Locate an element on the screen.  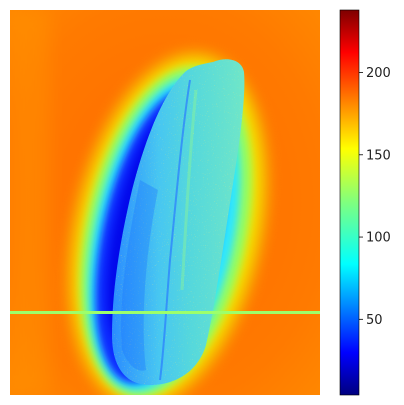
colorbar-tick-label: 200 is located at coordinates (378, 73).